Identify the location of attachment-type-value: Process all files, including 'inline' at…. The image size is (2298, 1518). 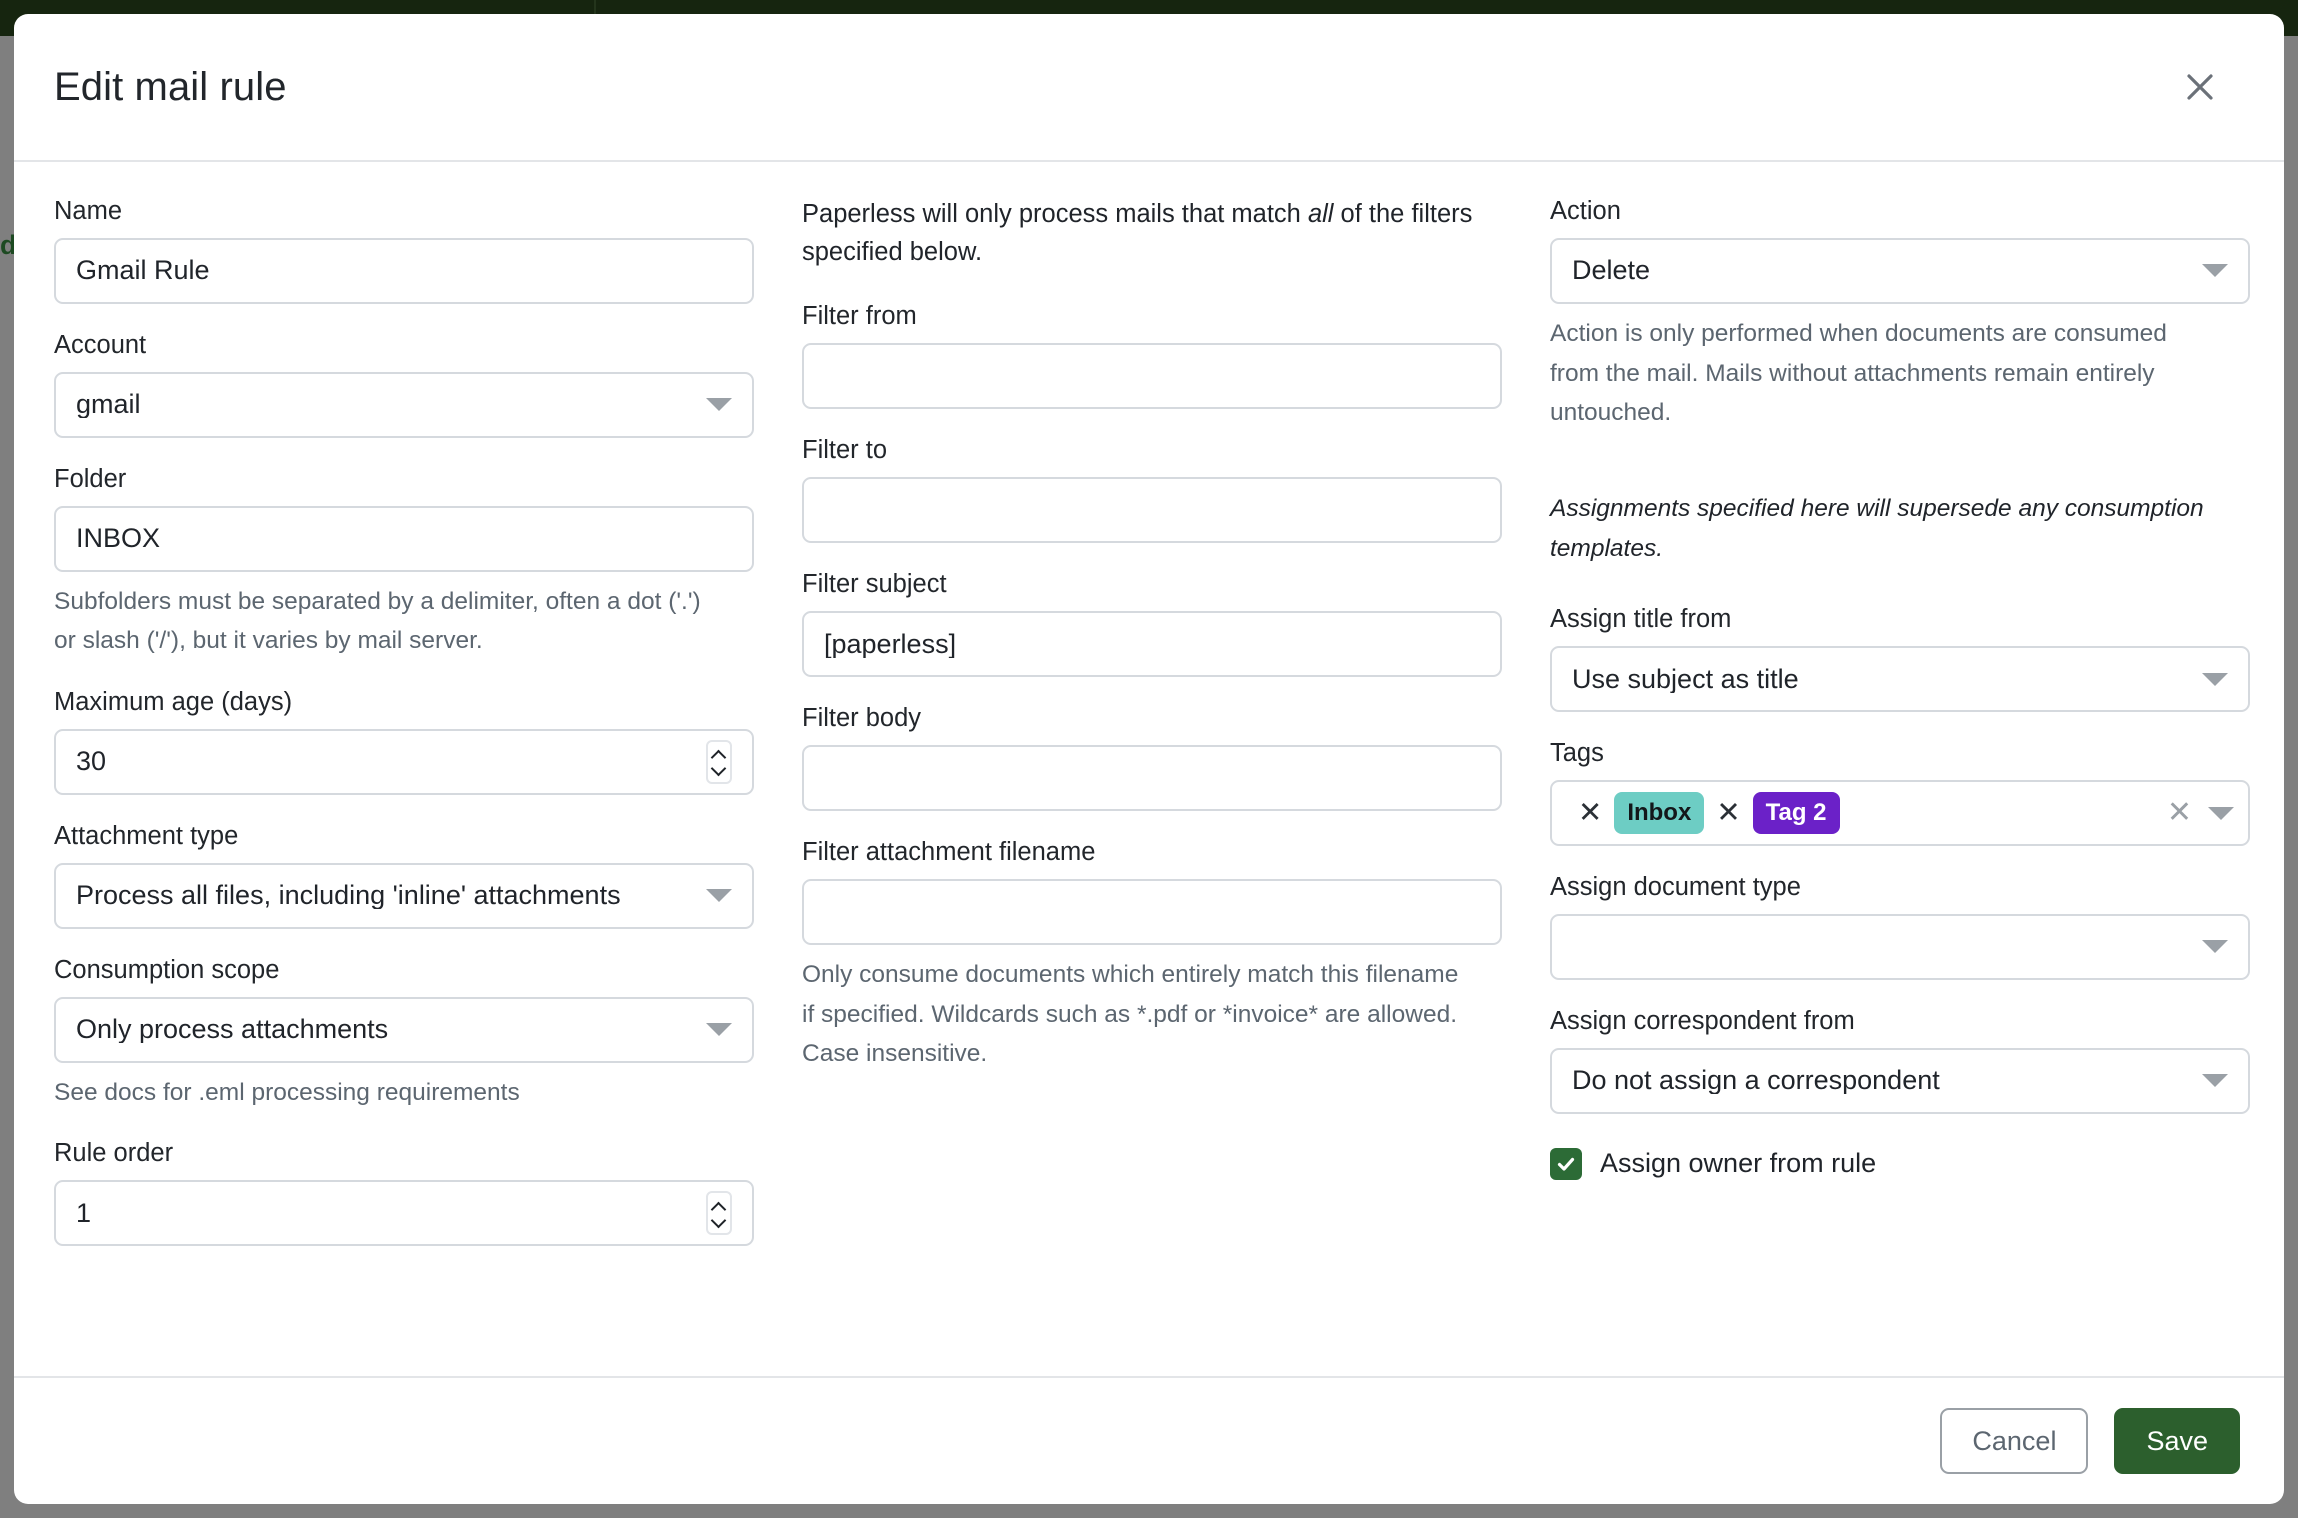
(348, 896).